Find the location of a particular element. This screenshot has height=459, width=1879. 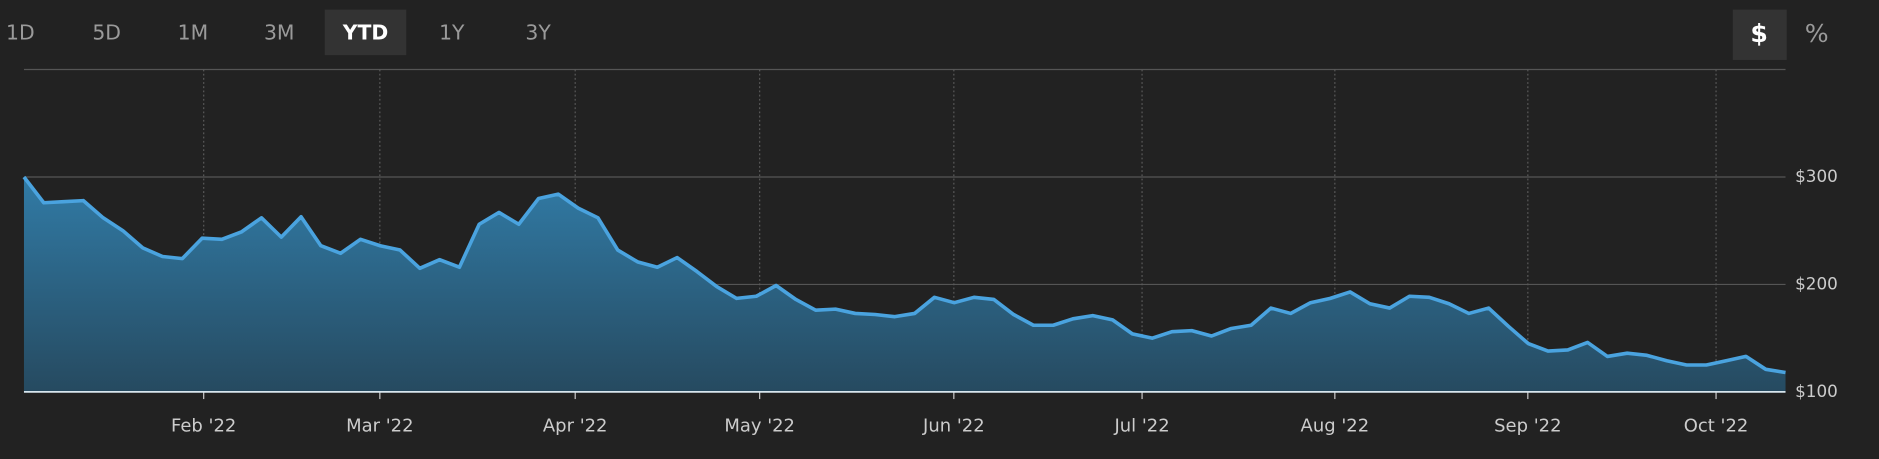

range-button: 1D is located at coordinates (20, 33).